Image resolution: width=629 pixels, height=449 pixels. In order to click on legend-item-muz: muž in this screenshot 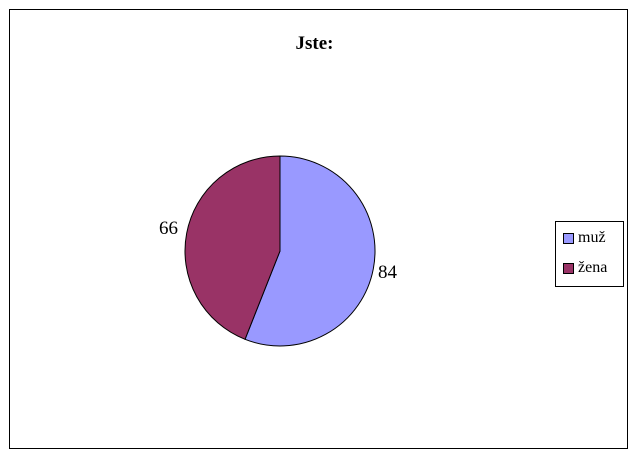, I will do `click(584, 238)`.